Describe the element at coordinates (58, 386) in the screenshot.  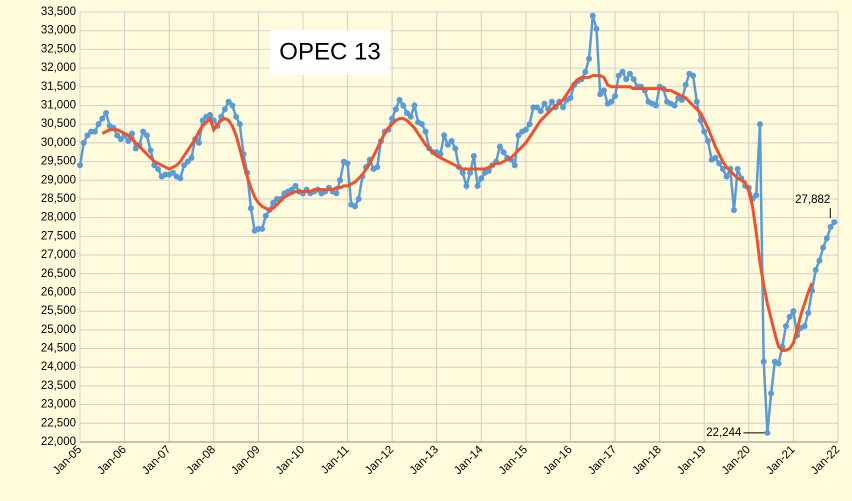
I see `y-tick-label: 23,500` at that location.